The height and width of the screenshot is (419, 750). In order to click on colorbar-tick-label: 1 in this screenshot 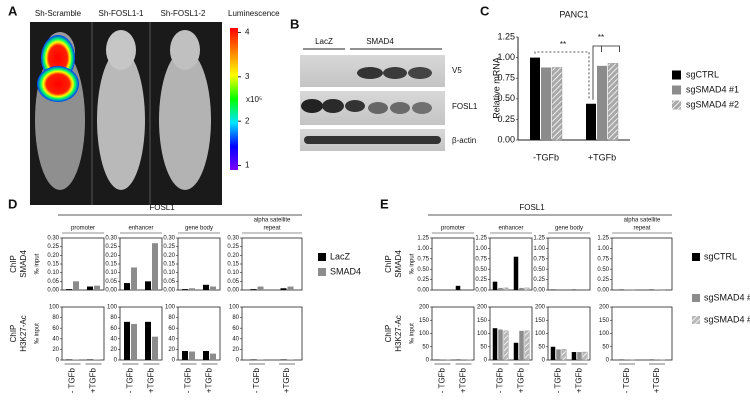, I will do `click(247, 165)`.